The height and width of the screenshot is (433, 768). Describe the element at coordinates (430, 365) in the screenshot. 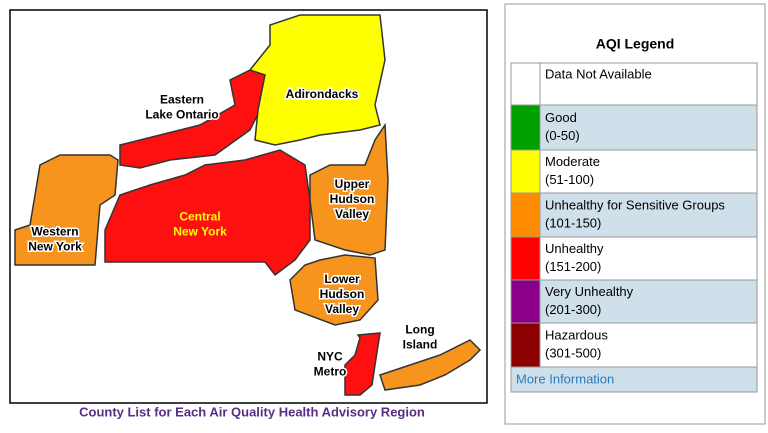

I see `region-long-island` at that location.